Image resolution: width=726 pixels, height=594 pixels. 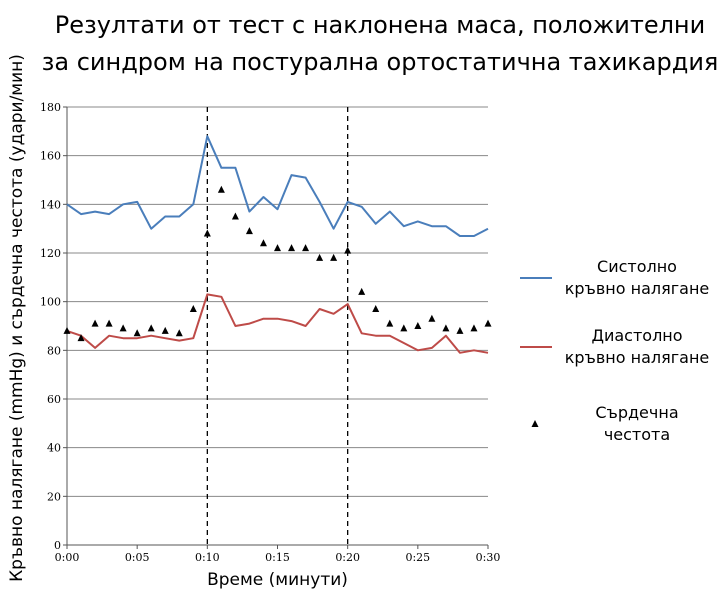 I want to click on time-markers, so click(x=277, y=326).